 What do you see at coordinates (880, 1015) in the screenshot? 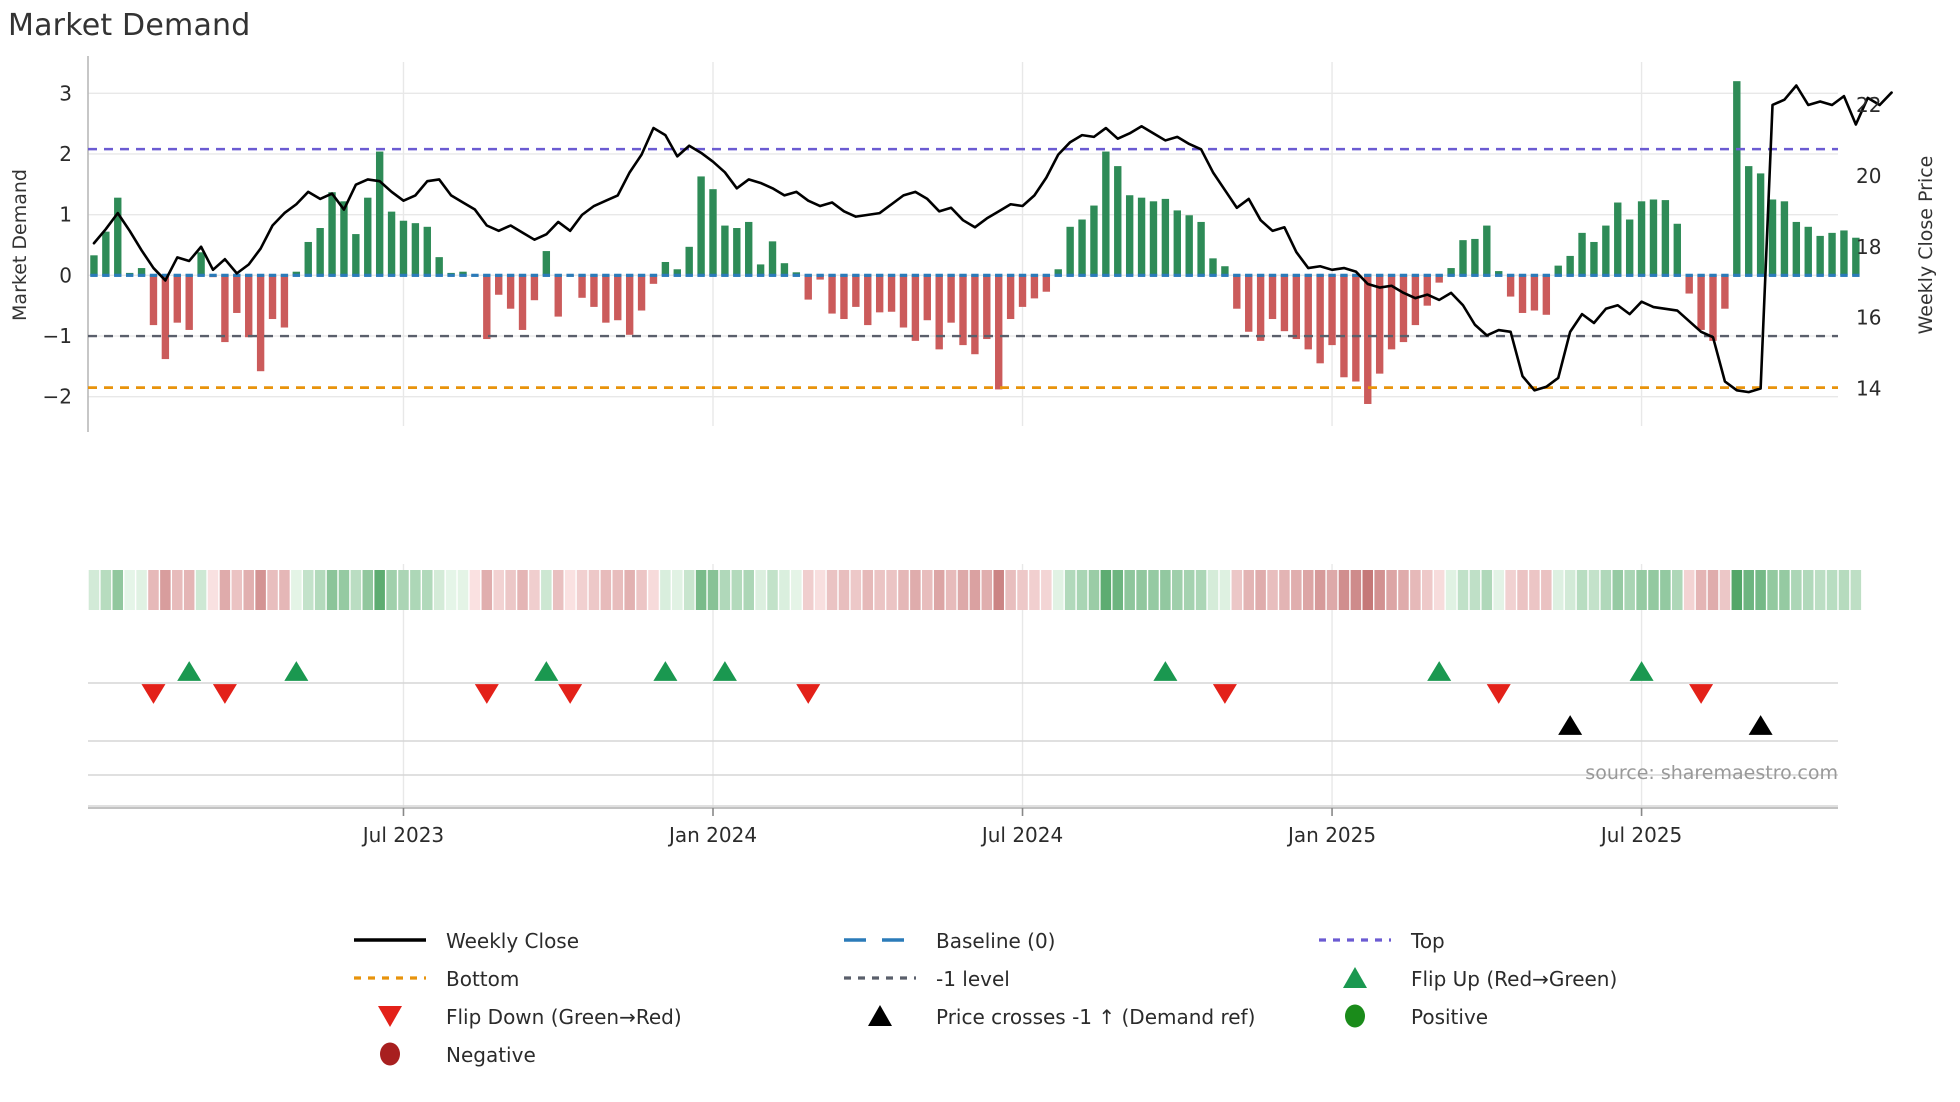
I see `legend-marker-triangle-up-icon` at bounding box center [880, 1015].